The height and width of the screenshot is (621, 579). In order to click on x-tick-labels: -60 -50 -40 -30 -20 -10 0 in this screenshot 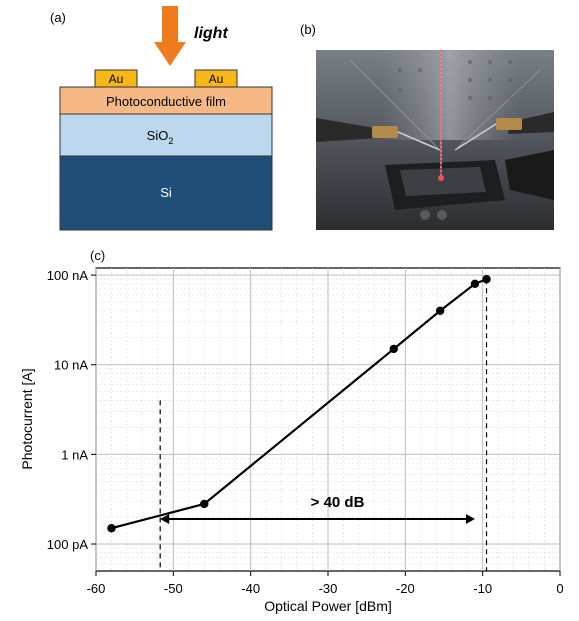, I will do `click(325, 583)`.